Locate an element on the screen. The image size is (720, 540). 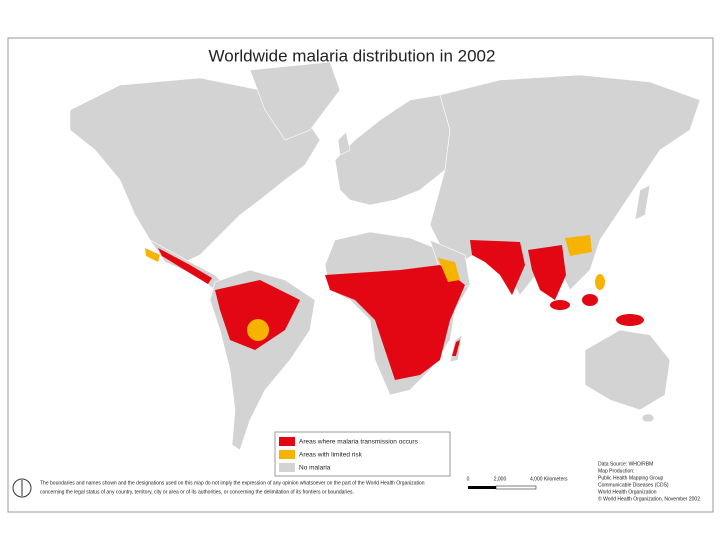
tasmania is located at coordinates (648, 418).